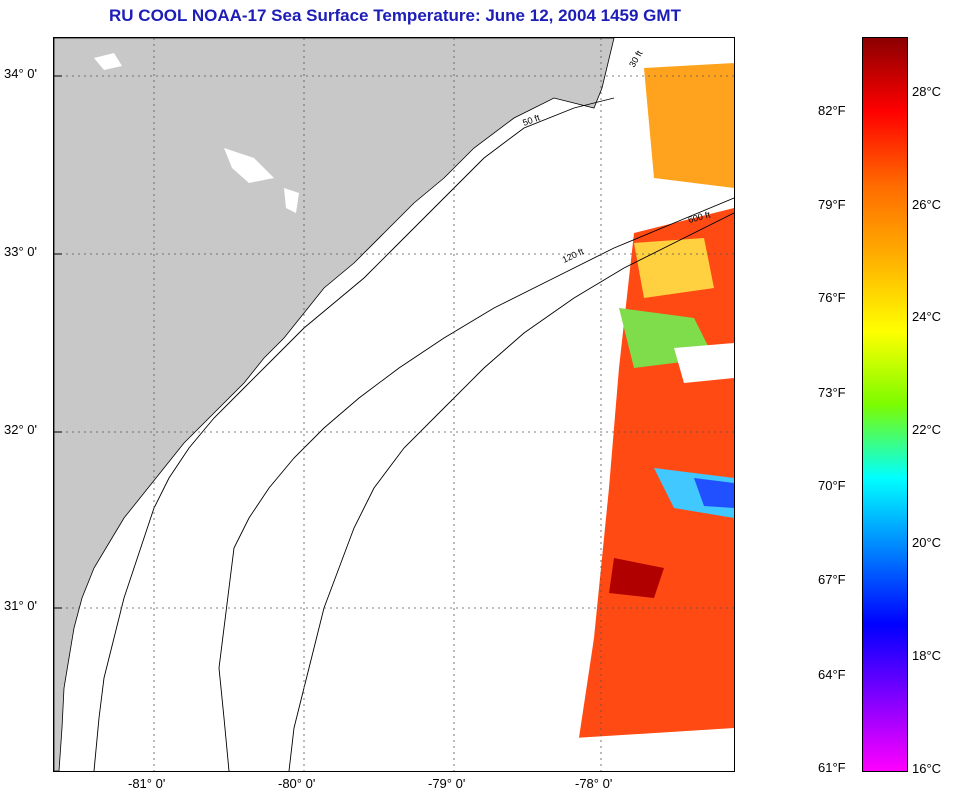 The image size is (960, 793). I want to click on lat-label-34: 34° 0', so click(20, 73).